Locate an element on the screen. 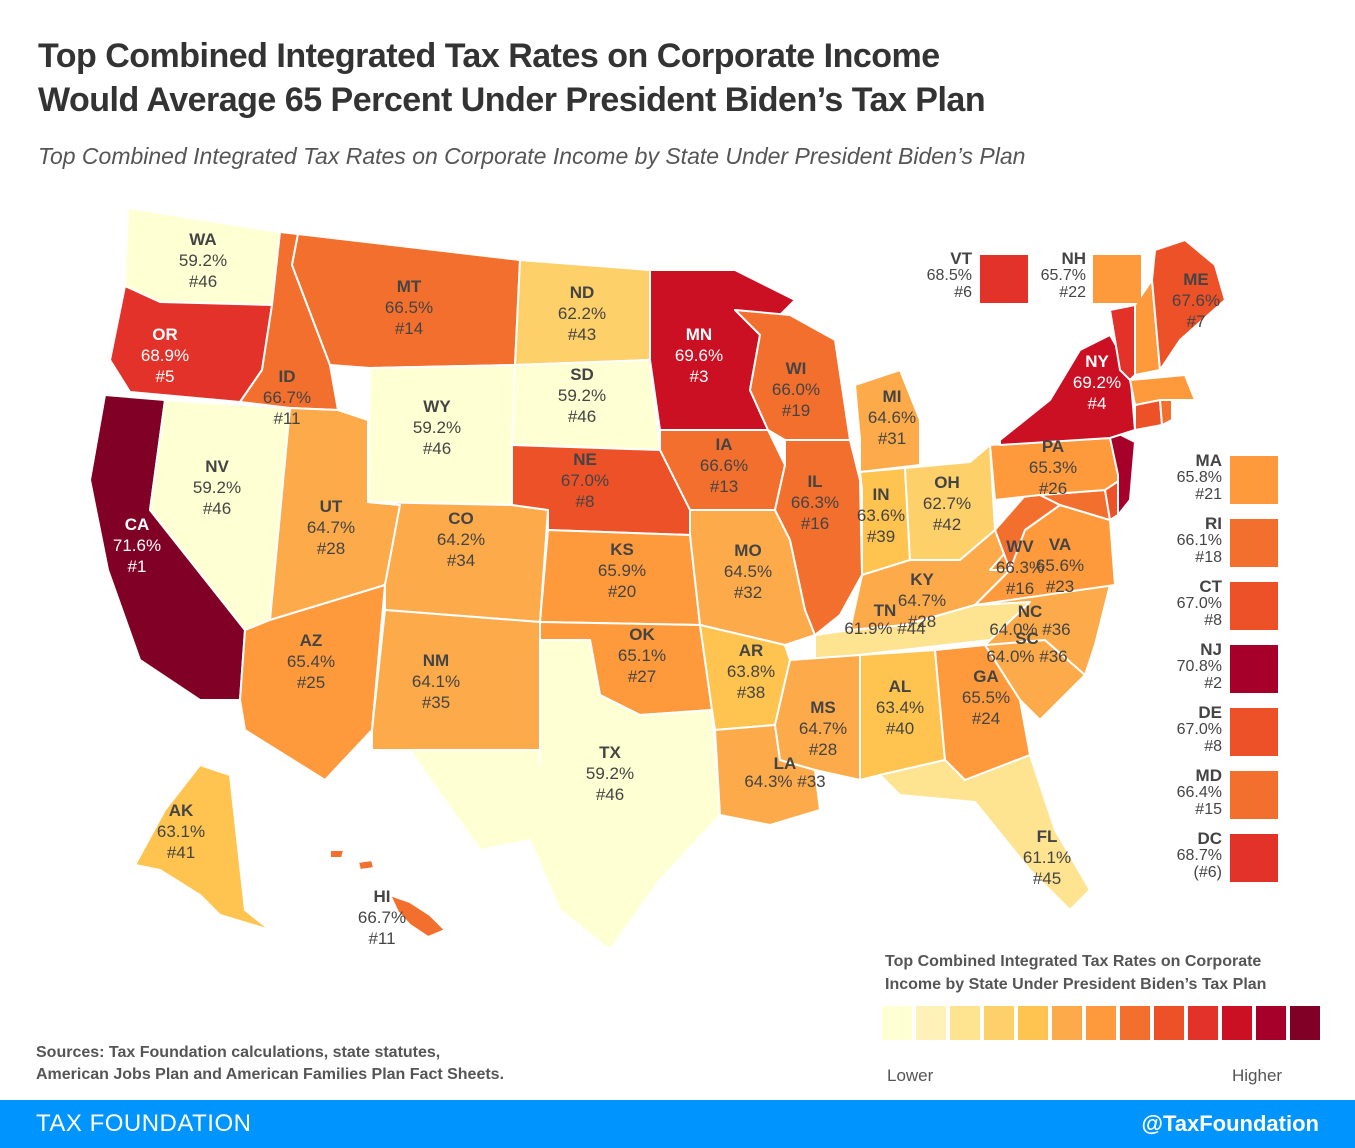 This screenshot has width=1355, height=1148. state-rate-rank: 61.9% #44 is located at coordinates (884, 628).